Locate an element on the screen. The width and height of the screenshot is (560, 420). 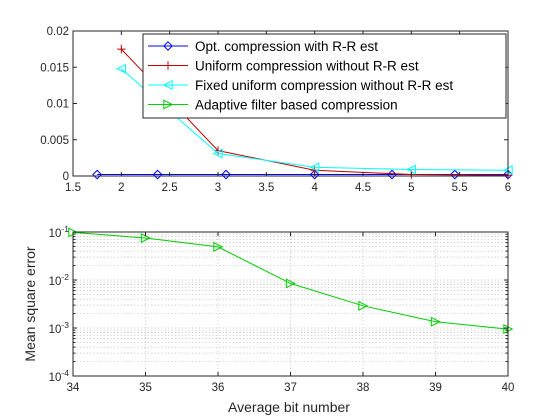
legend-label-3: Adaptive filter based compression is located at coordinates (296, 105).